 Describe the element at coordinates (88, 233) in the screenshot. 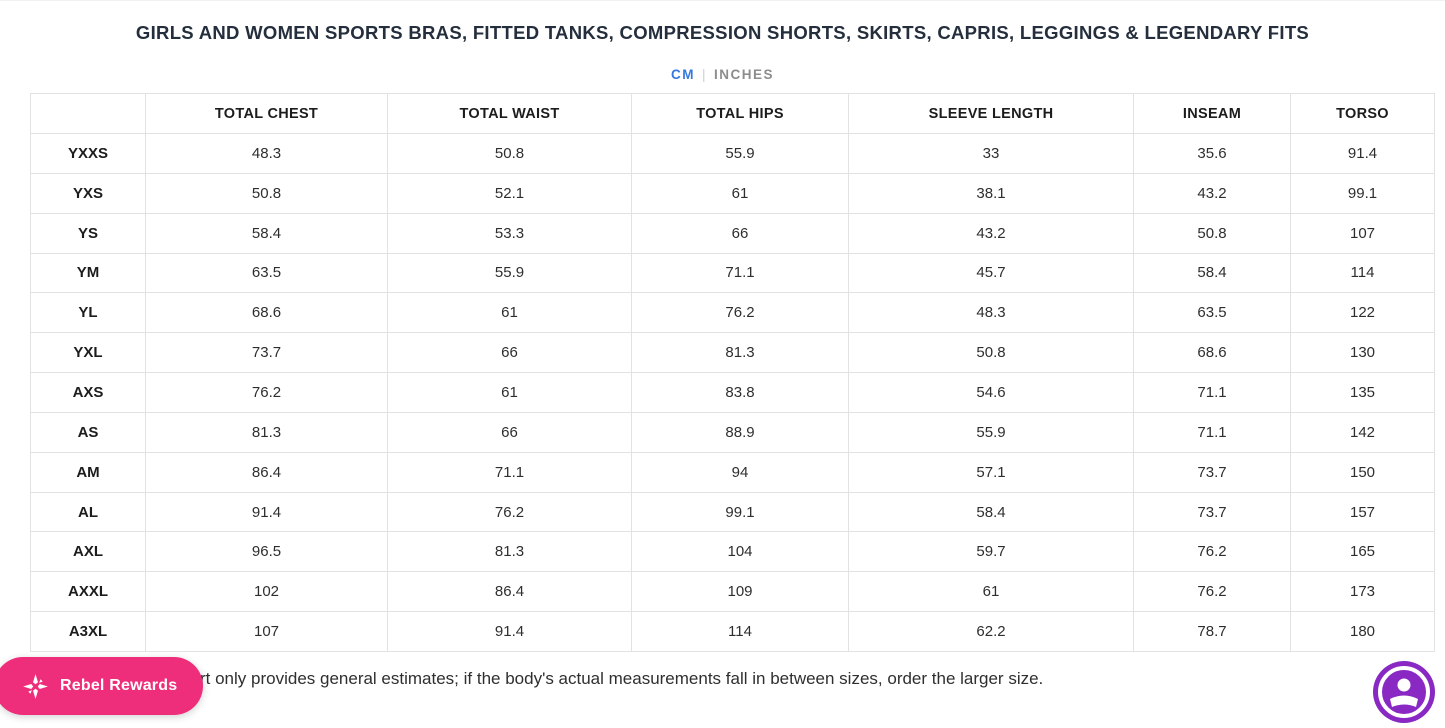

I see `size-label: YS` at that location.